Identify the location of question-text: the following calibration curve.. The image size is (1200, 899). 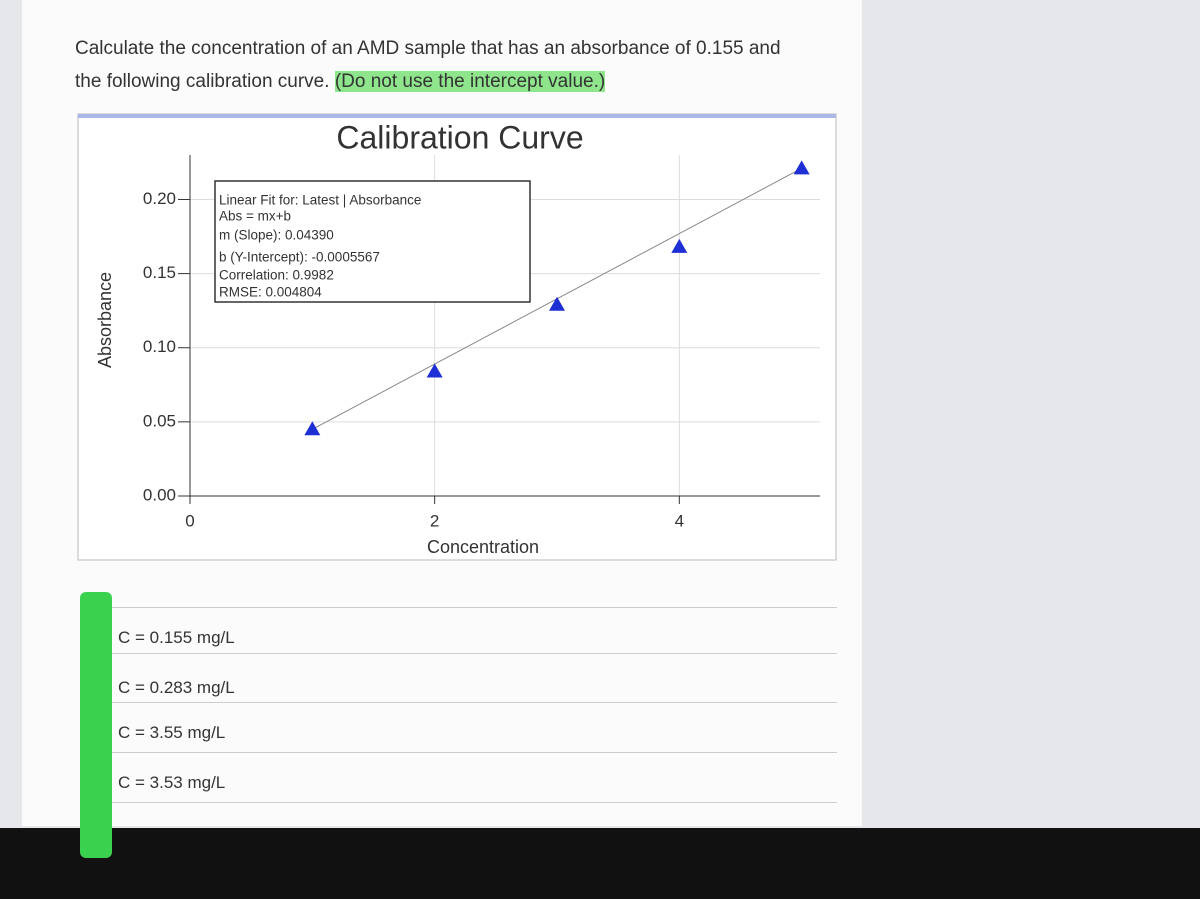
(202, 81).